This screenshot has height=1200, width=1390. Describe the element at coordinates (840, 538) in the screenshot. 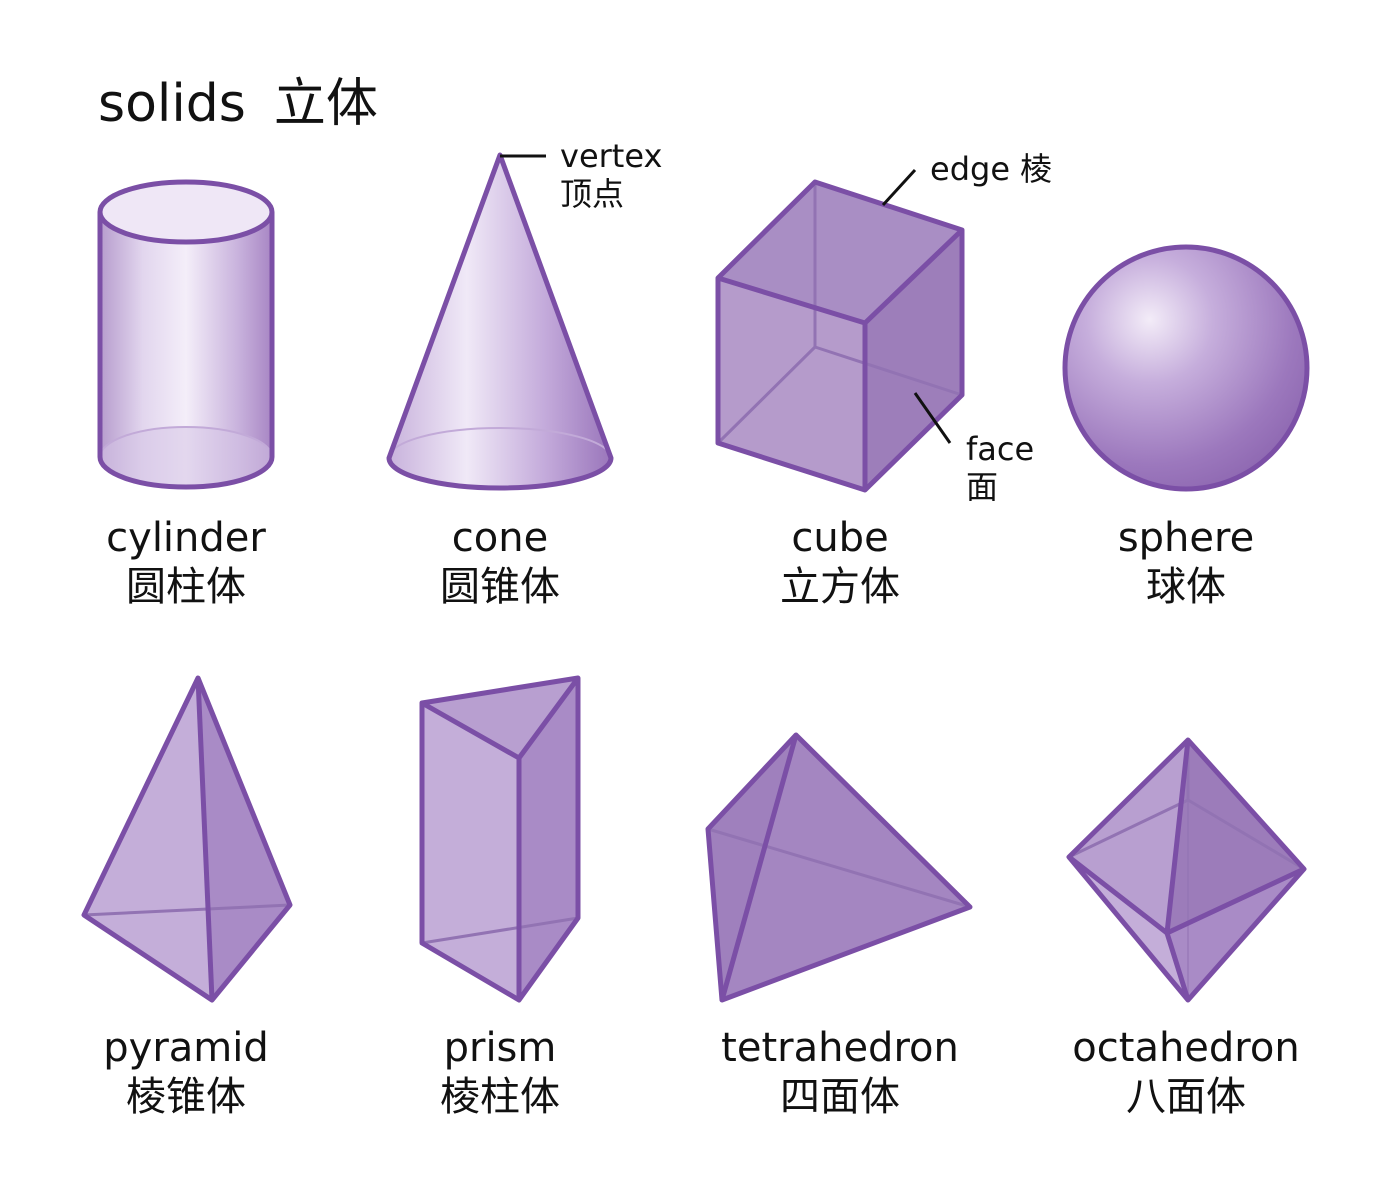

I see `label-en: cube` at that location.